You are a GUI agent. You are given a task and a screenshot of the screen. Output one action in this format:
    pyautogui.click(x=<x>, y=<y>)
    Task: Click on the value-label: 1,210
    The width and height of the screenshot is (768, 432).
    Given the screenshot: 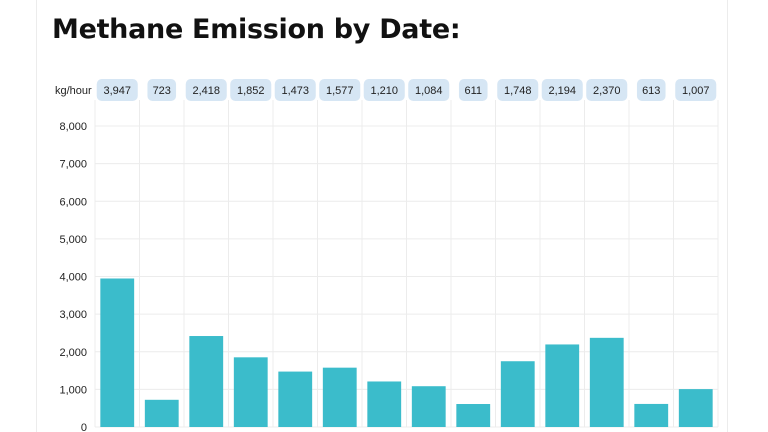 What is the action you would take?
    pyautogui.click(x=384, y=91)
    